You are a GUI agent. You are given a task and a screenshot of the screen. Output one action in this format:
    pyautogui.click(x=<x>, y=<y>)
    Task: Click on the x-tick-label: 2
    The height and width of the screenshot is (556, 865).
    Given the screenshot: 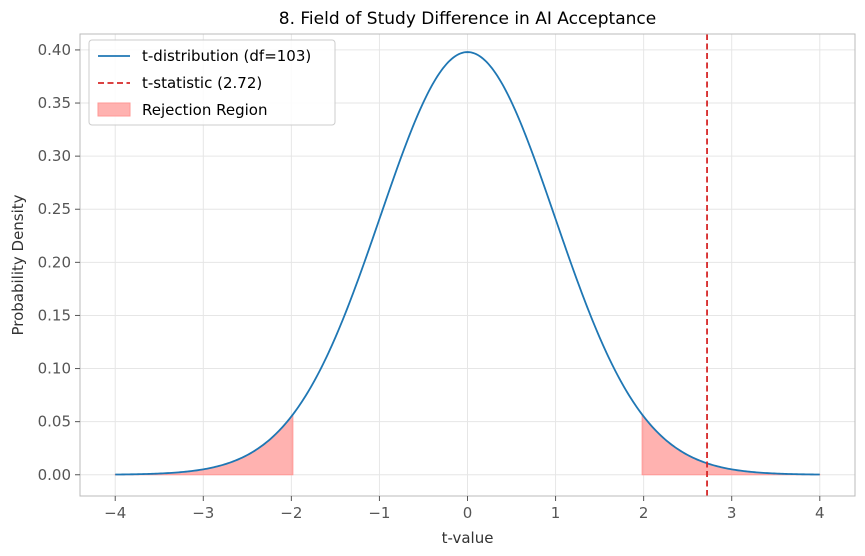 What is the action you would take?
    pyautogui.click(x=644, y=513)
    